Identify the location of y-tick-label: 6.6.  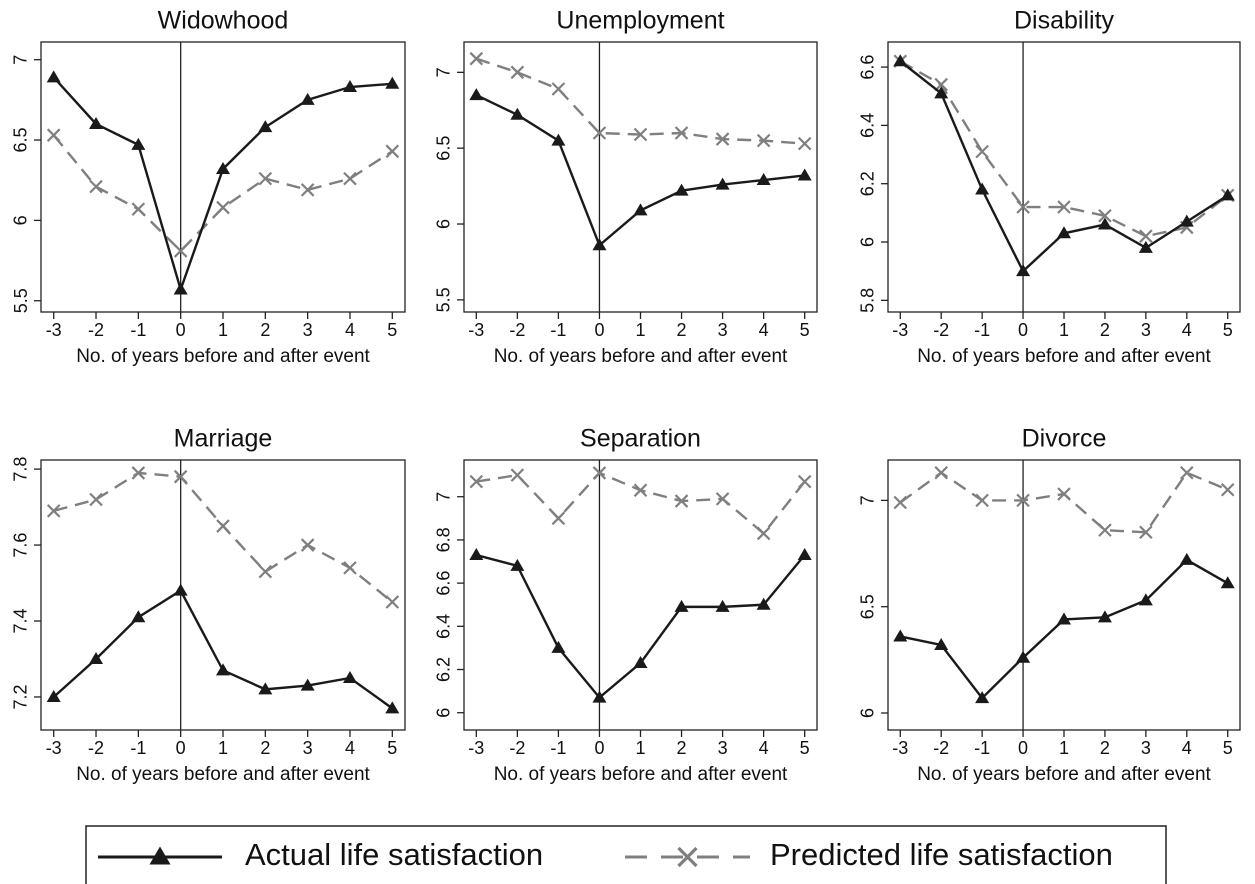
(868, 67).